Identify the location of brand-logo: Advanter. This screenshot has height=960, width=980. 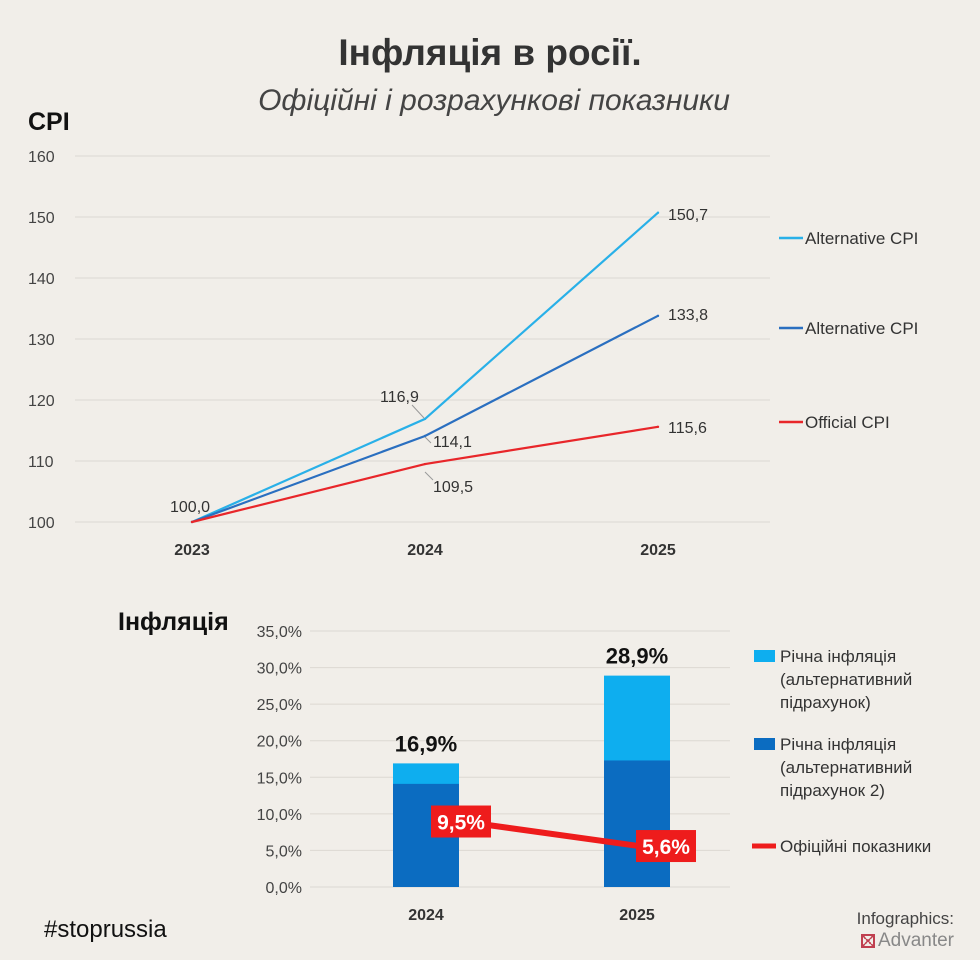
(905, 941).